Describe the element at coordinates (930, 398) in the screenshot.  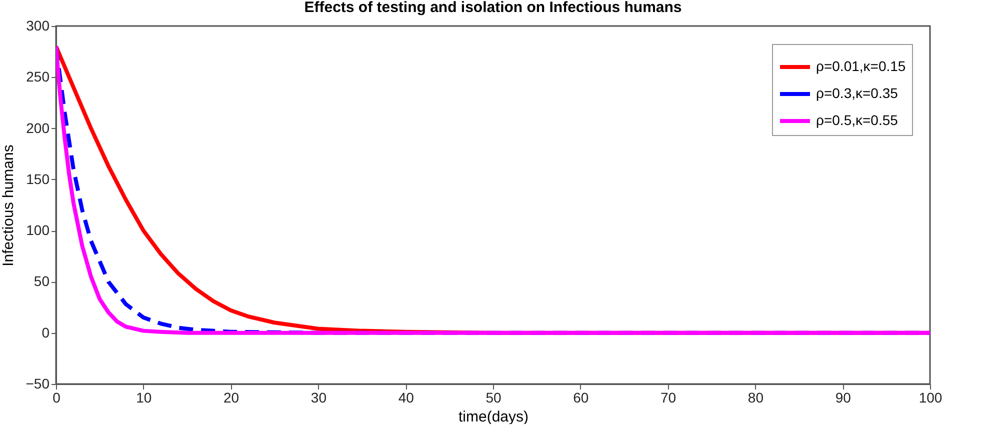
I see `x-tick-label: 100` at that location.